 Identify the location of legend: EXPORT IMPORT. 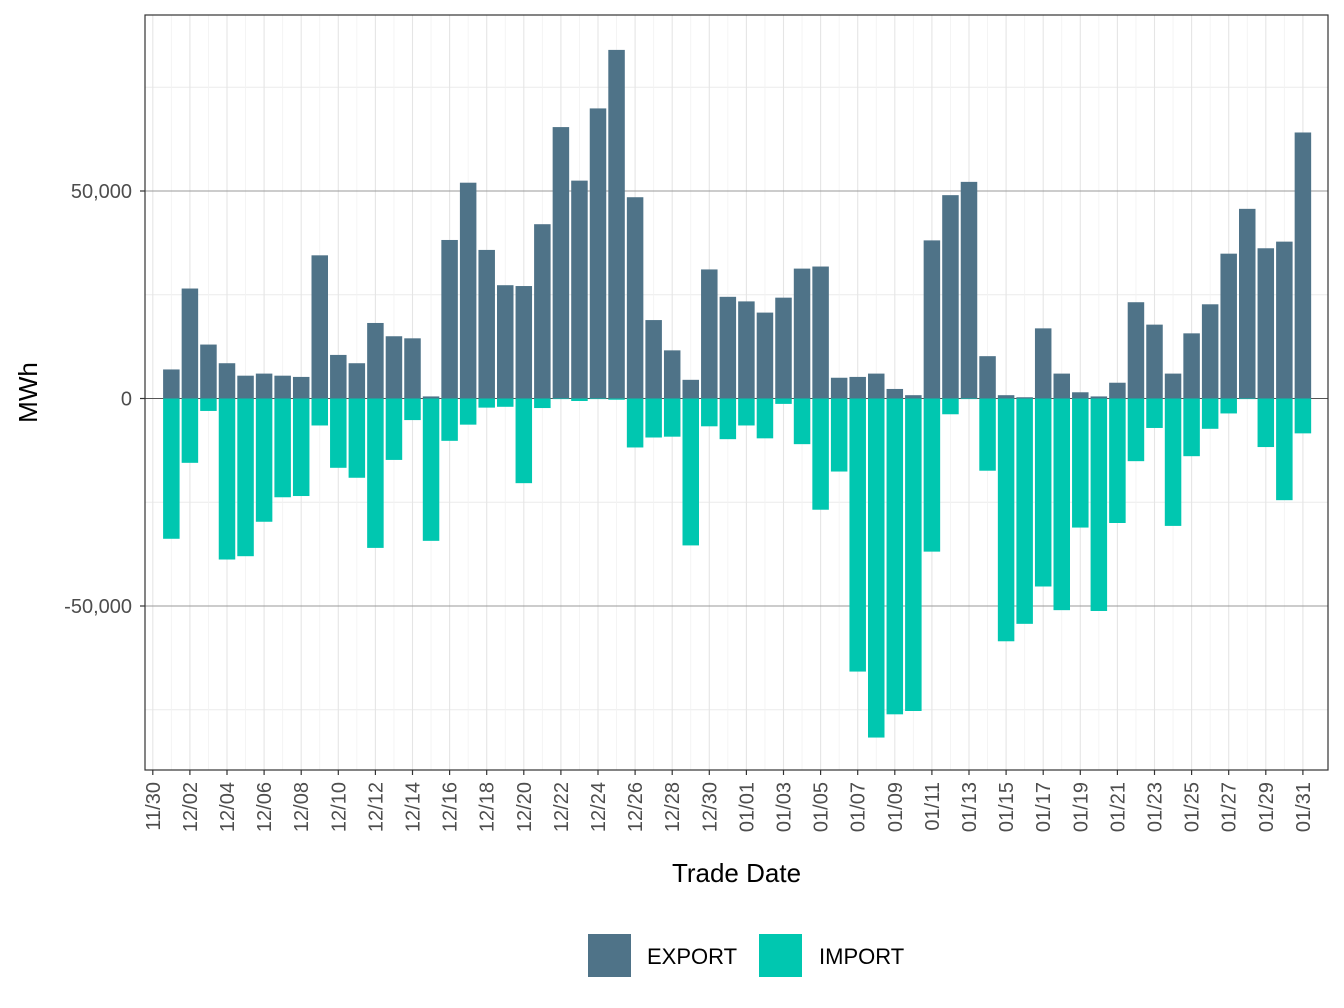
(746, 955).